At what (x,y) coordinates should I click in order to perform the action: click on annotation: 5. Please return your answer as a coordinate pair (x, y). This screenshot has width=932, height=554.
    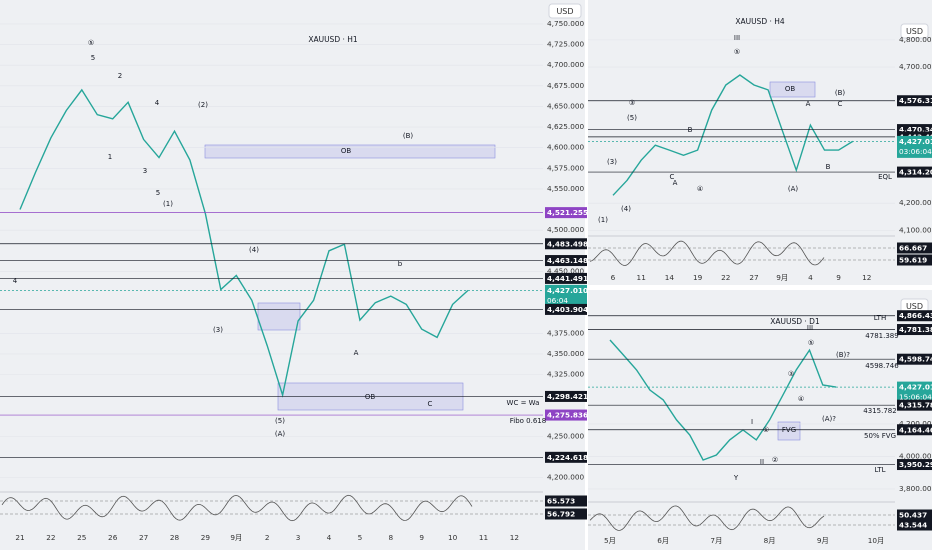
    Looking at the image, I should click on (158, 193).